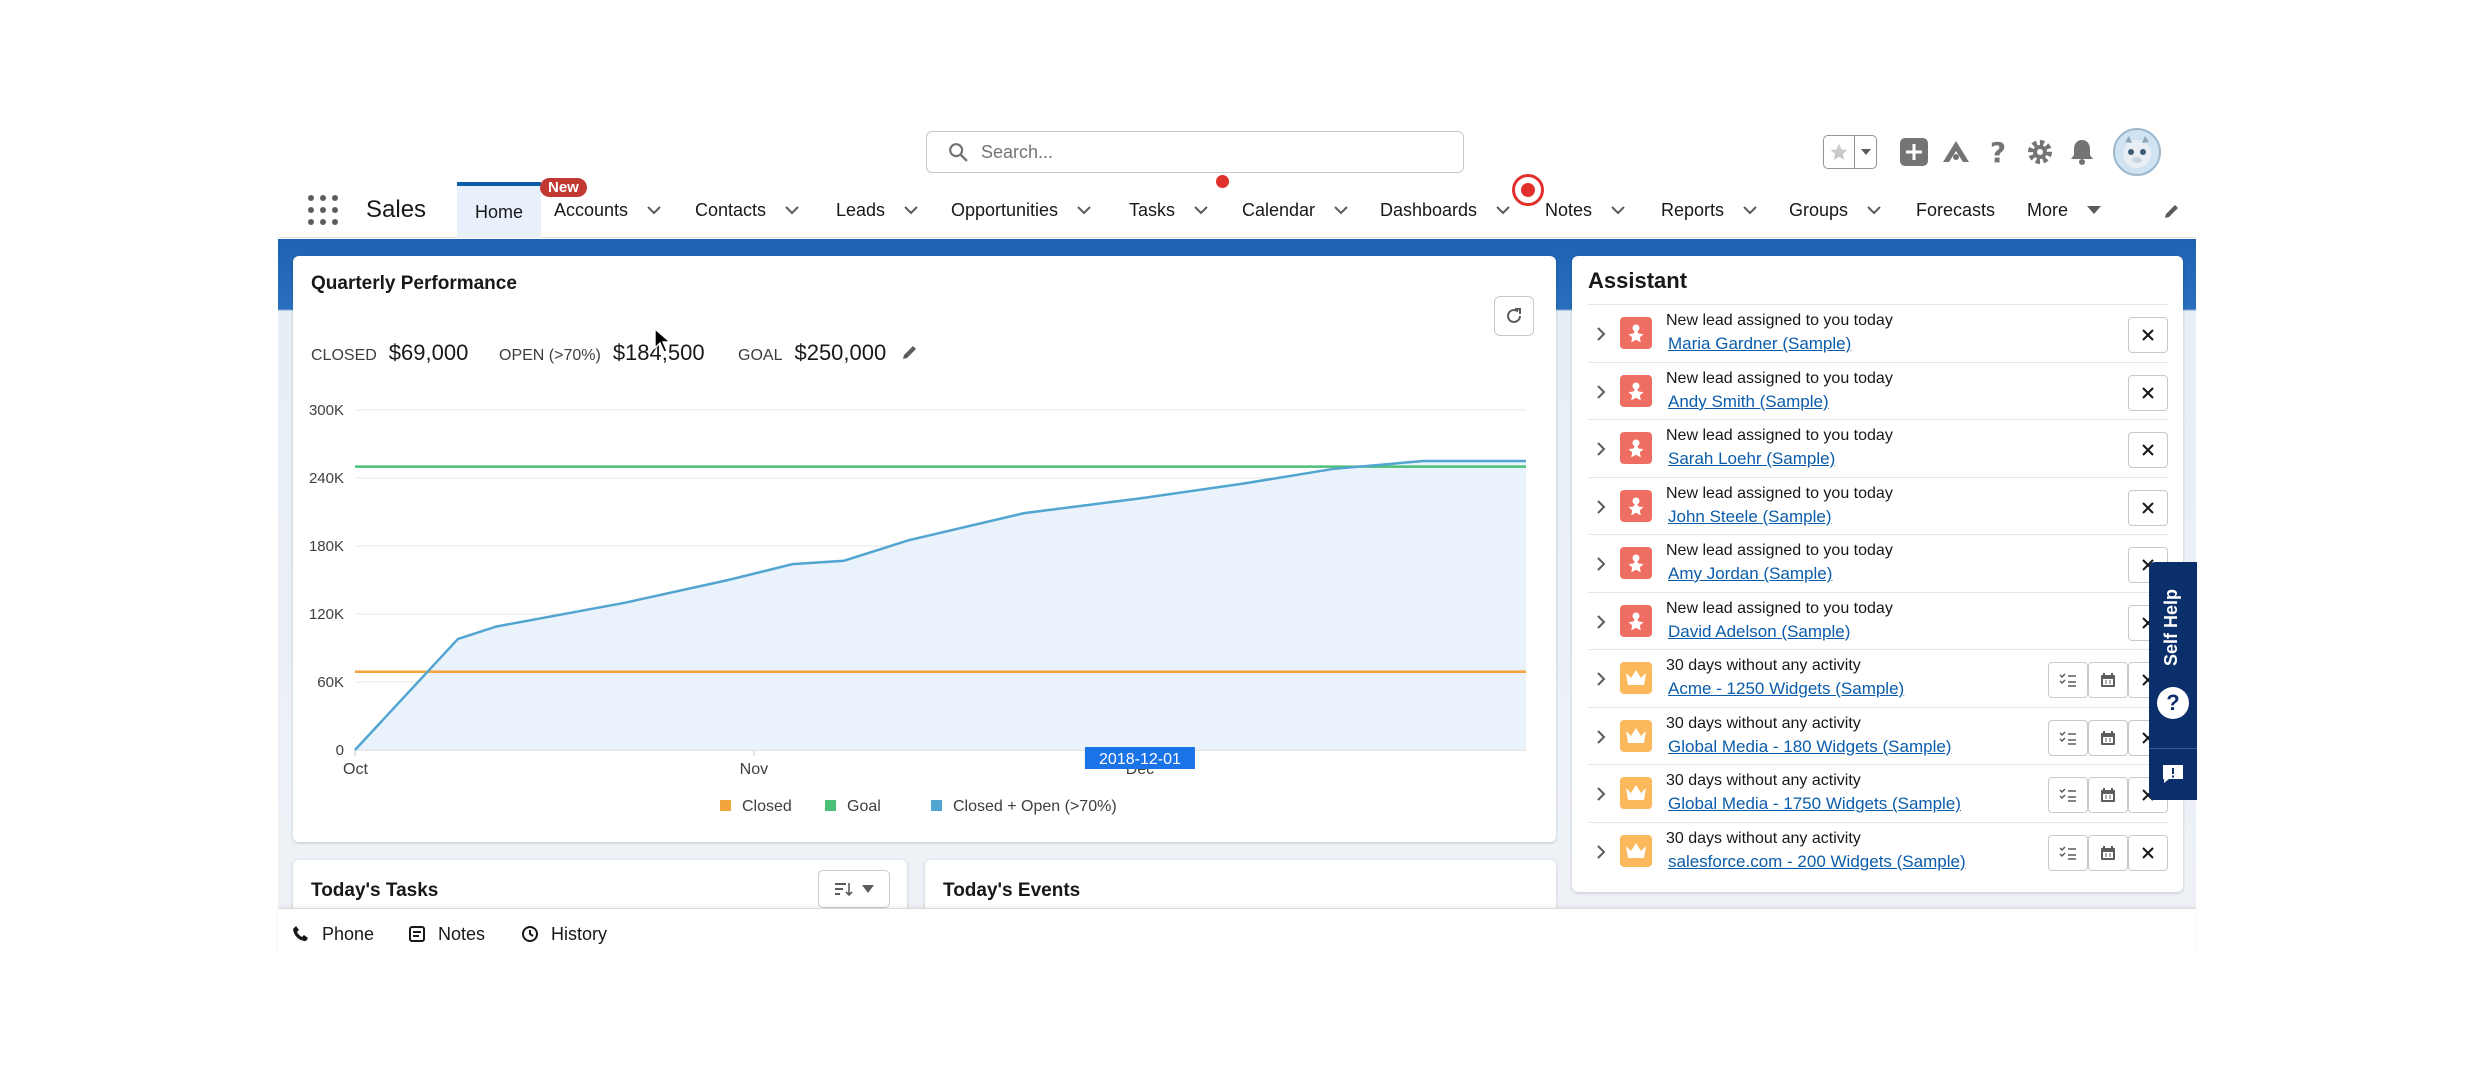 The image size is (2472, 1080). What do you see at coordinates (414, 283) in the screenshot?
I see `quarterly-performance-title: Quarterly Performance` at bounding box center [414, 283].